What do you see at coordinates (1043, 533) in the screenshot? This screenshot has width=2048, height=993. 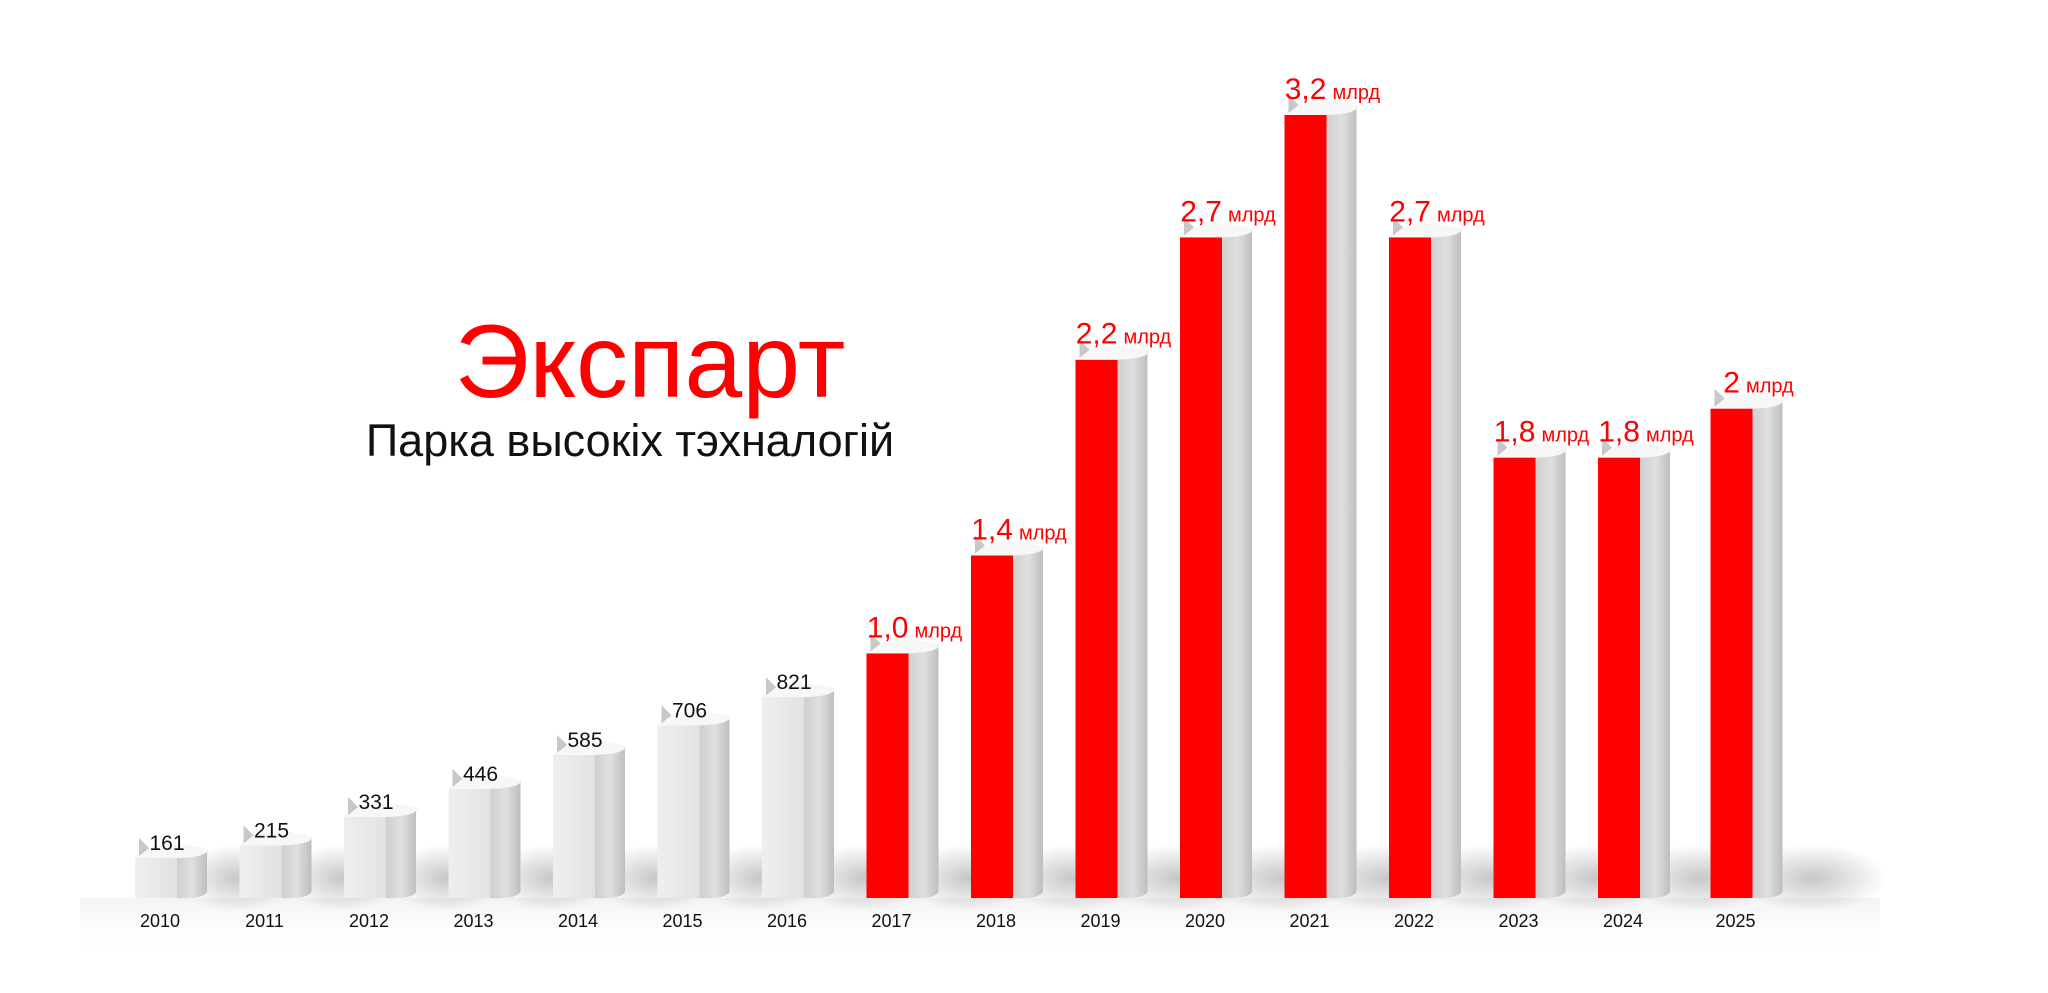 I see `data-label-unit-2018: млрд` at bounding box center [1043, 533].